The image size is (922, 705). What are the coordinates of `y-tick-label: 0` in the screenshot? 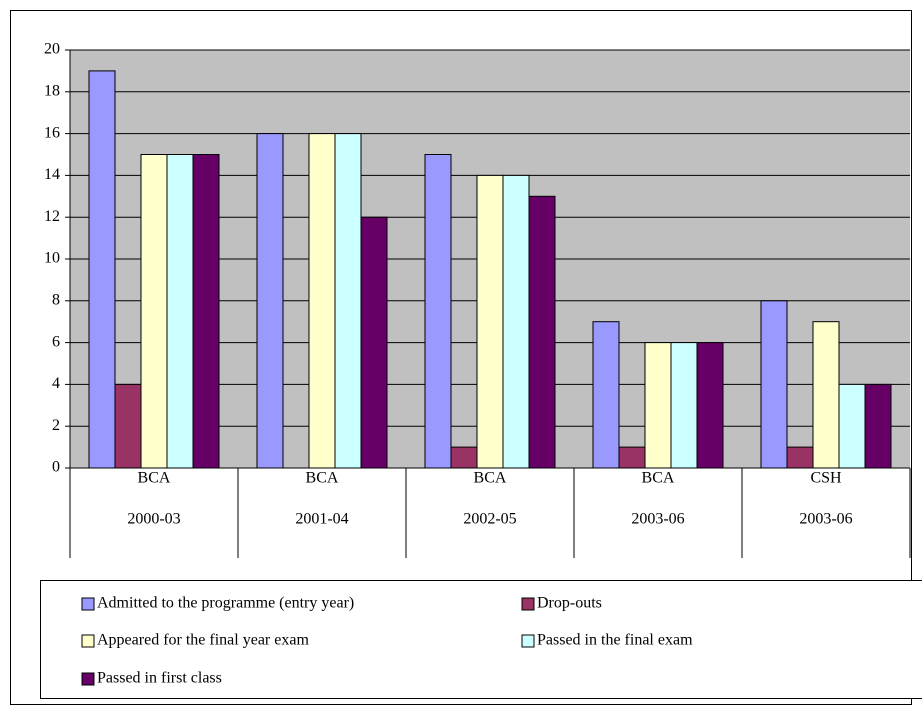 It's located at (56, 467).